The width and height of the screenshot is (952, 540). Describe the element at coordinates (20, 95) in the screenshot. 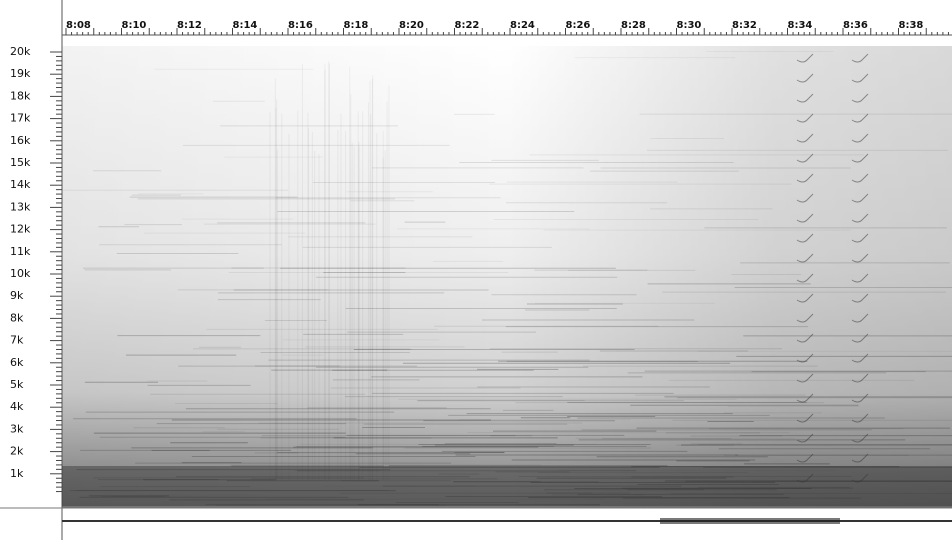

I see `frequency-label: 18k` at that location.